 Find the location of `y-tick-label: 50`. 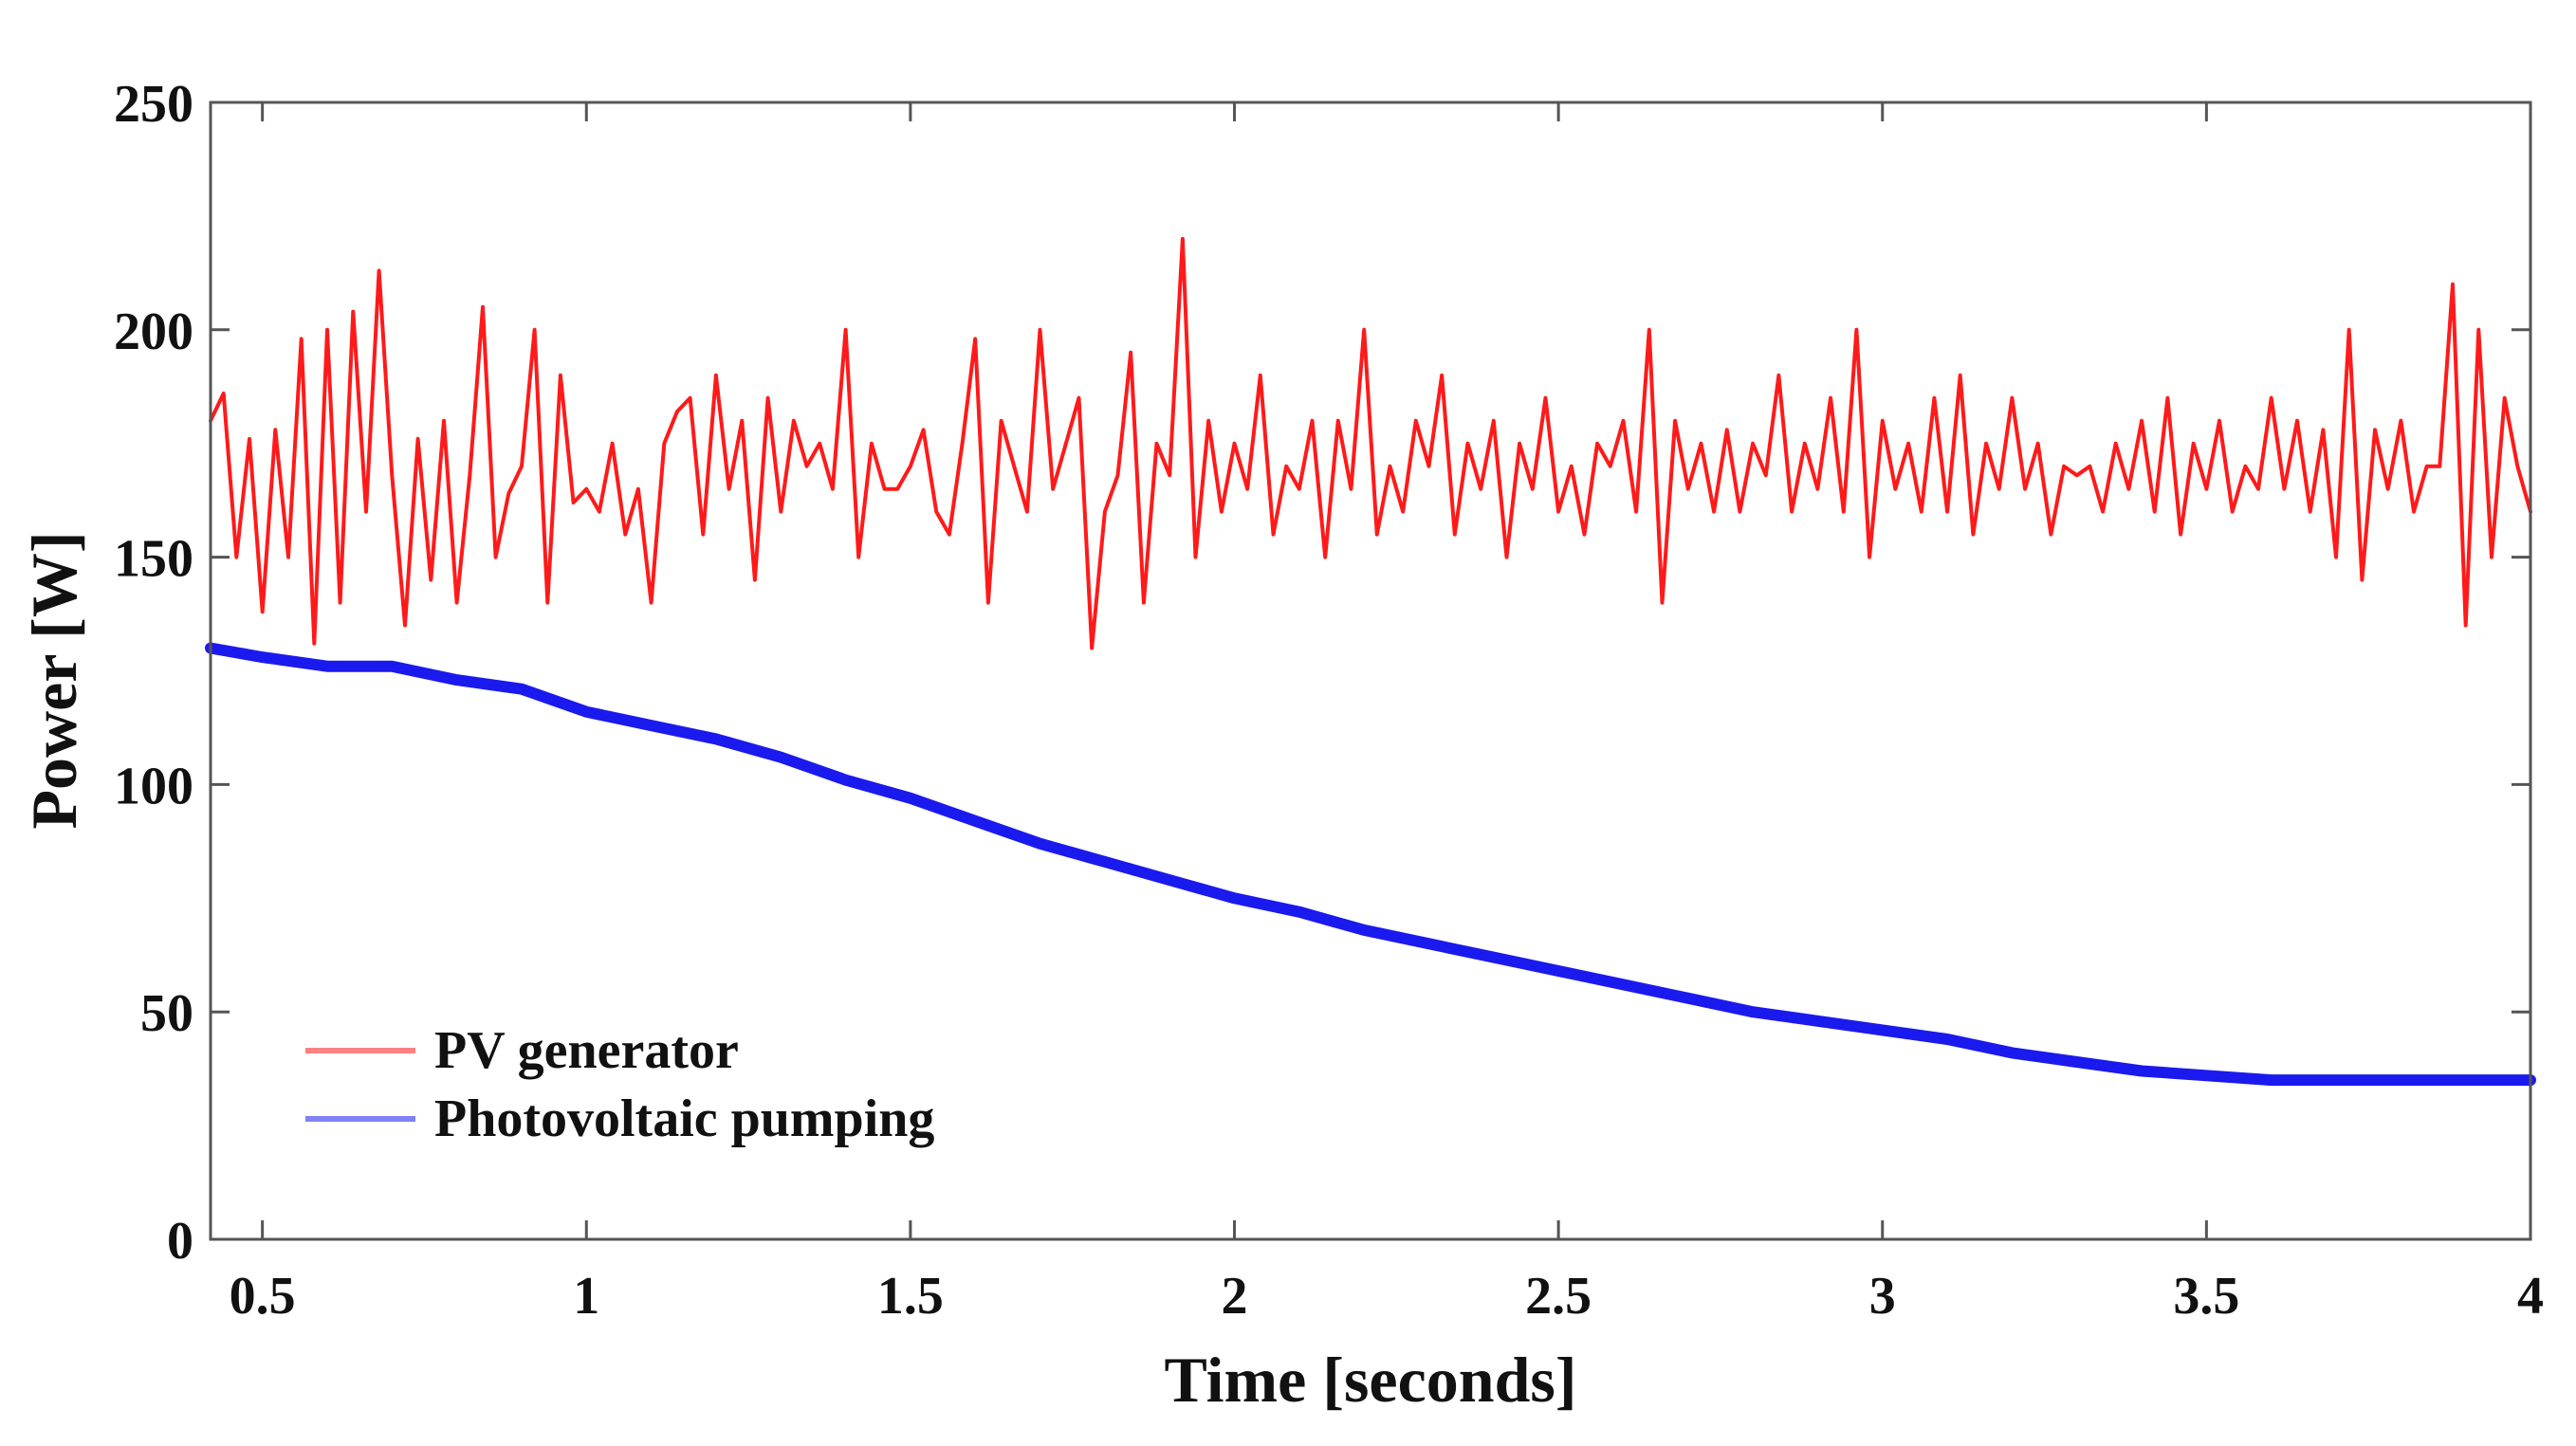

y-tick-label: 50 is located at coordinates (166, 1013).